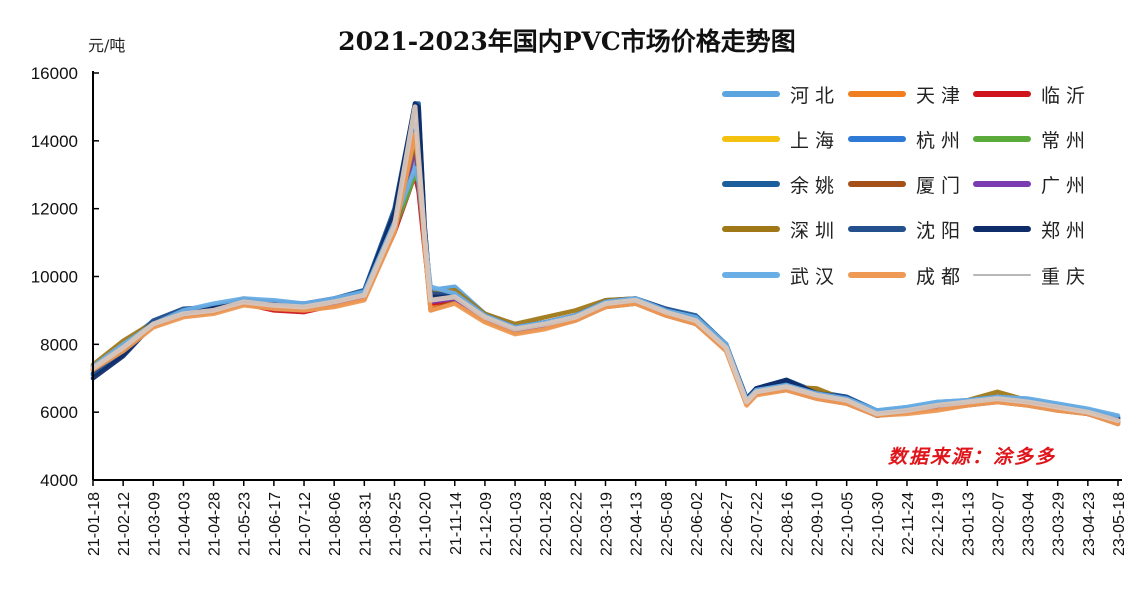 This screenshot has height=606, width=1134. What do you see at coordinates (1032, 95) in the screenshot?
I see `legend-item: 临沂` at bounding box center [1032, 95].